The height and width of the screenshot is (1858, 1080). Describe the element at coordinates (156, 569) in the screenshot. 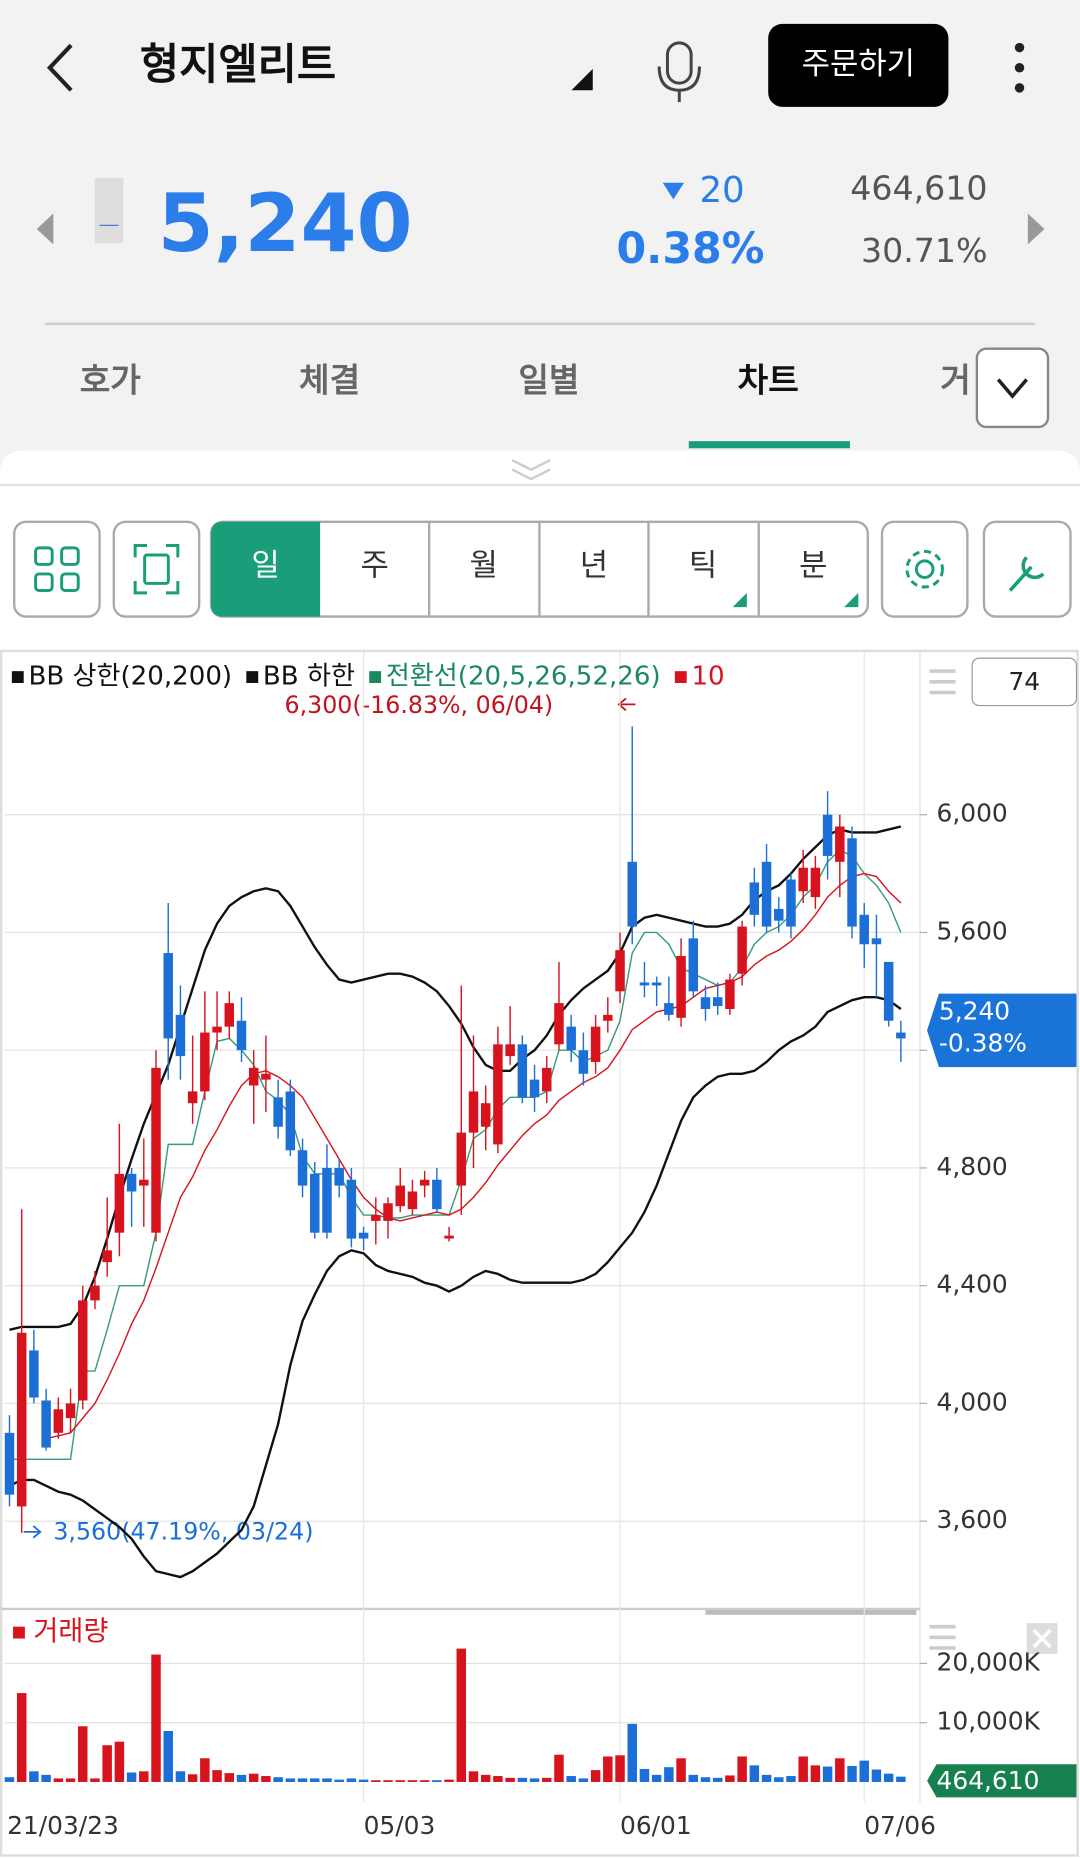

I see `fullscreen-button` at that location.